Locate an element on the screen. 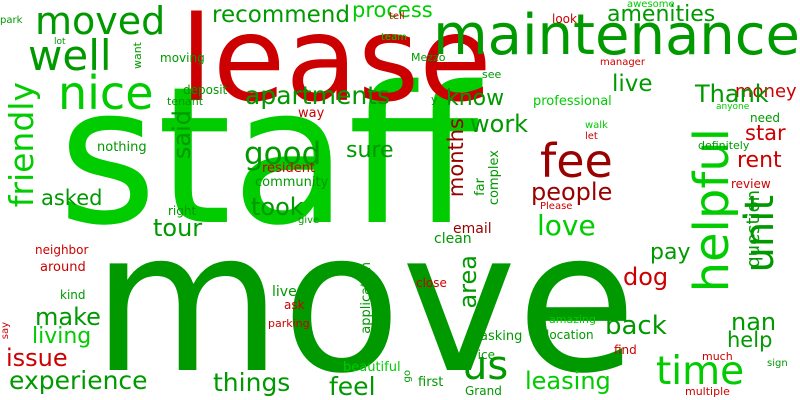 Image resolution: width=800 pixels, height=400 pixels. word-tenant: tenant is located at coordinates (185, 101).